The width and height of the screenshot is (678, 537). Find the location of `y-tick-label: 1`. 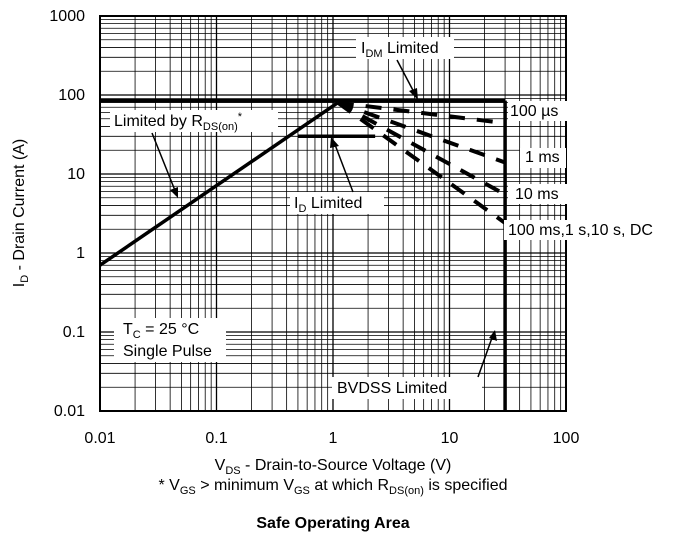

y-tick-label: 1 is located at coordinates (80, 253).